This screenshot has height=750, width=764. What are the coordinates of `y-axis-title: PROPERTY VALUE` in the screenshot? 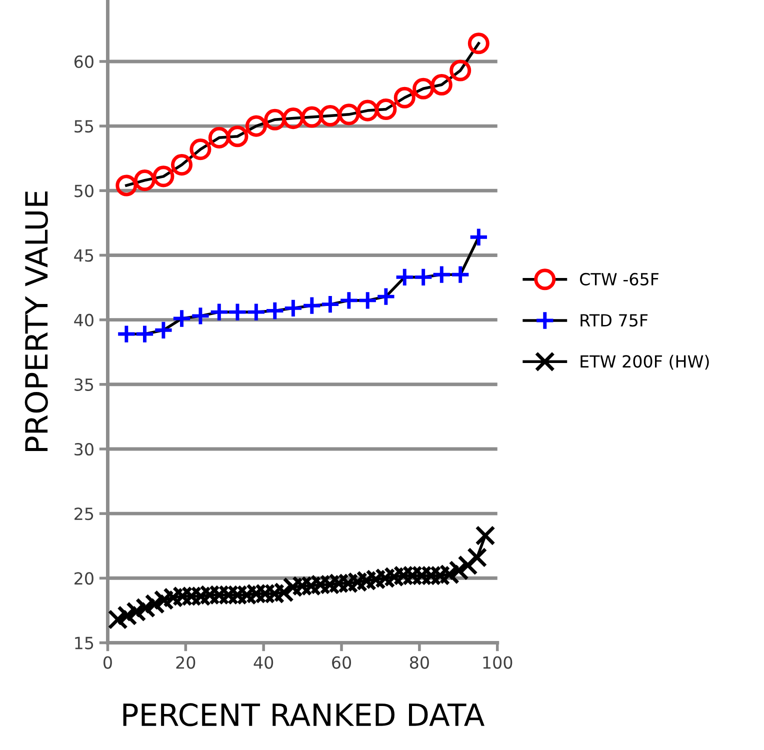 It's located at (36, 321).